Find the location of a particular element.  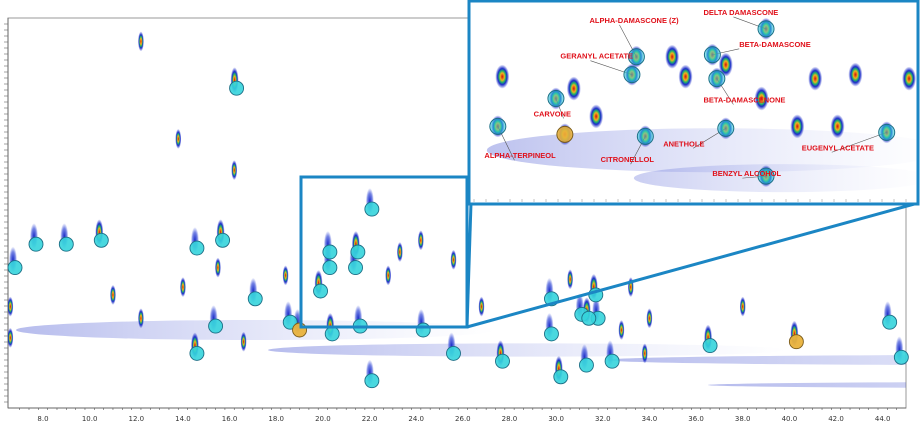

y-axis-ticks is located at coordinates (6, 213).